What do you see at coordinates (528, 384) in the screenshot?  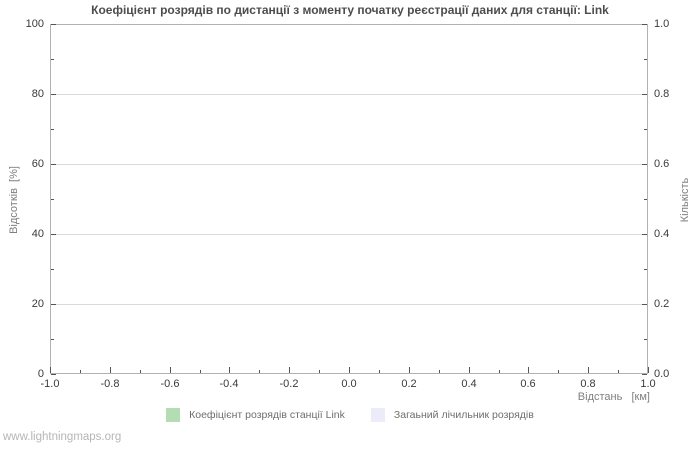 I see `x-tick-label: 0.6` at bounding box center [528, 384].